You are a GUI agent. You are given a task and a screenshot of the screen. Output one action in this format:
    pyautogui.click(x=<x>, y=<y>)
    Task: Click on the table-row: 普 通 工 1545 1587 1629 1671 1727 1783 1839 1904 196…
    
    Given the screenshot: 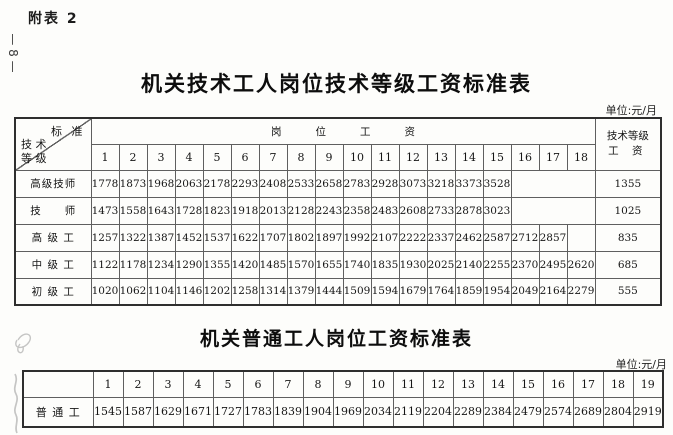 What is the action you would take?
    pyautogui.click(x=343, y=412)
    